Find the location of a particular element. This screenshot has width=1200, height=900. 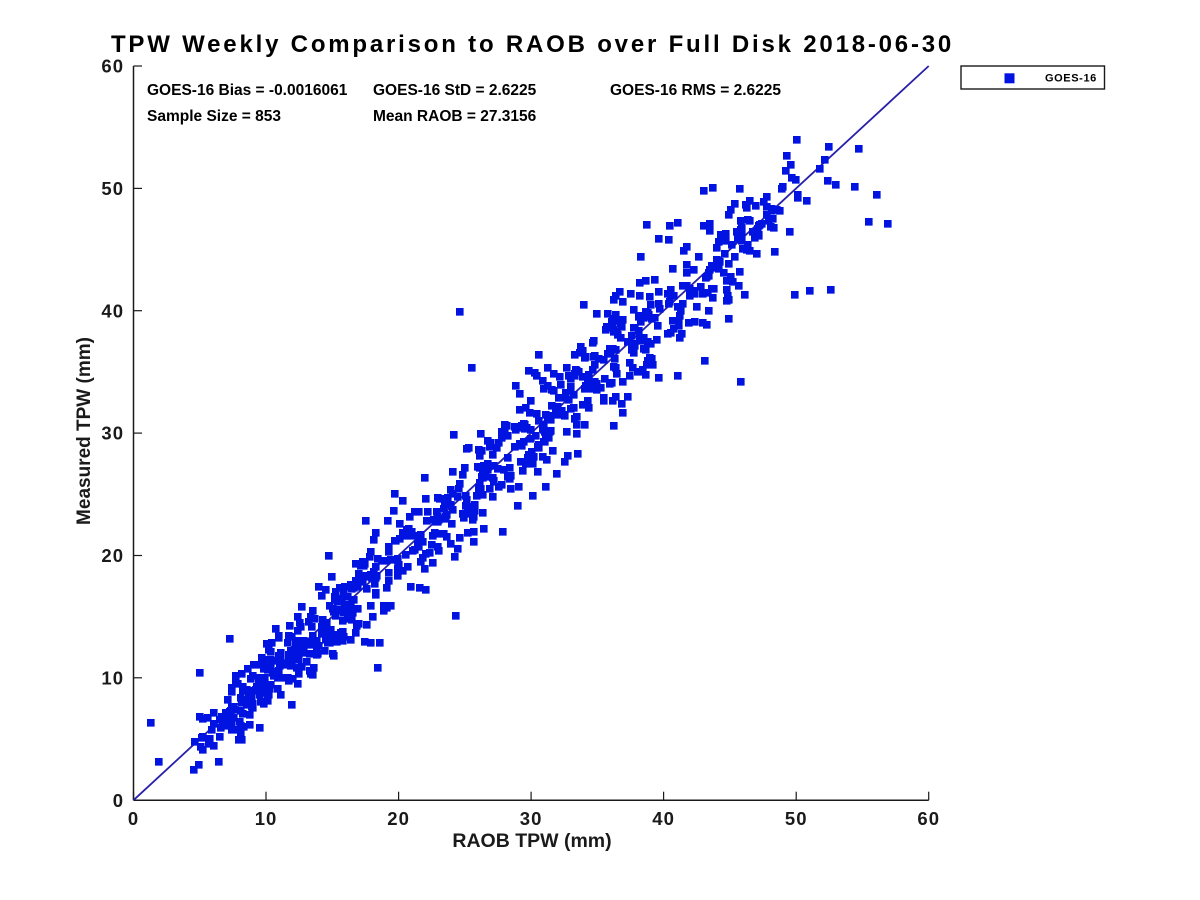

svg-text: Mean RAOB = 27.3156 is located at coordinates (455, 116).